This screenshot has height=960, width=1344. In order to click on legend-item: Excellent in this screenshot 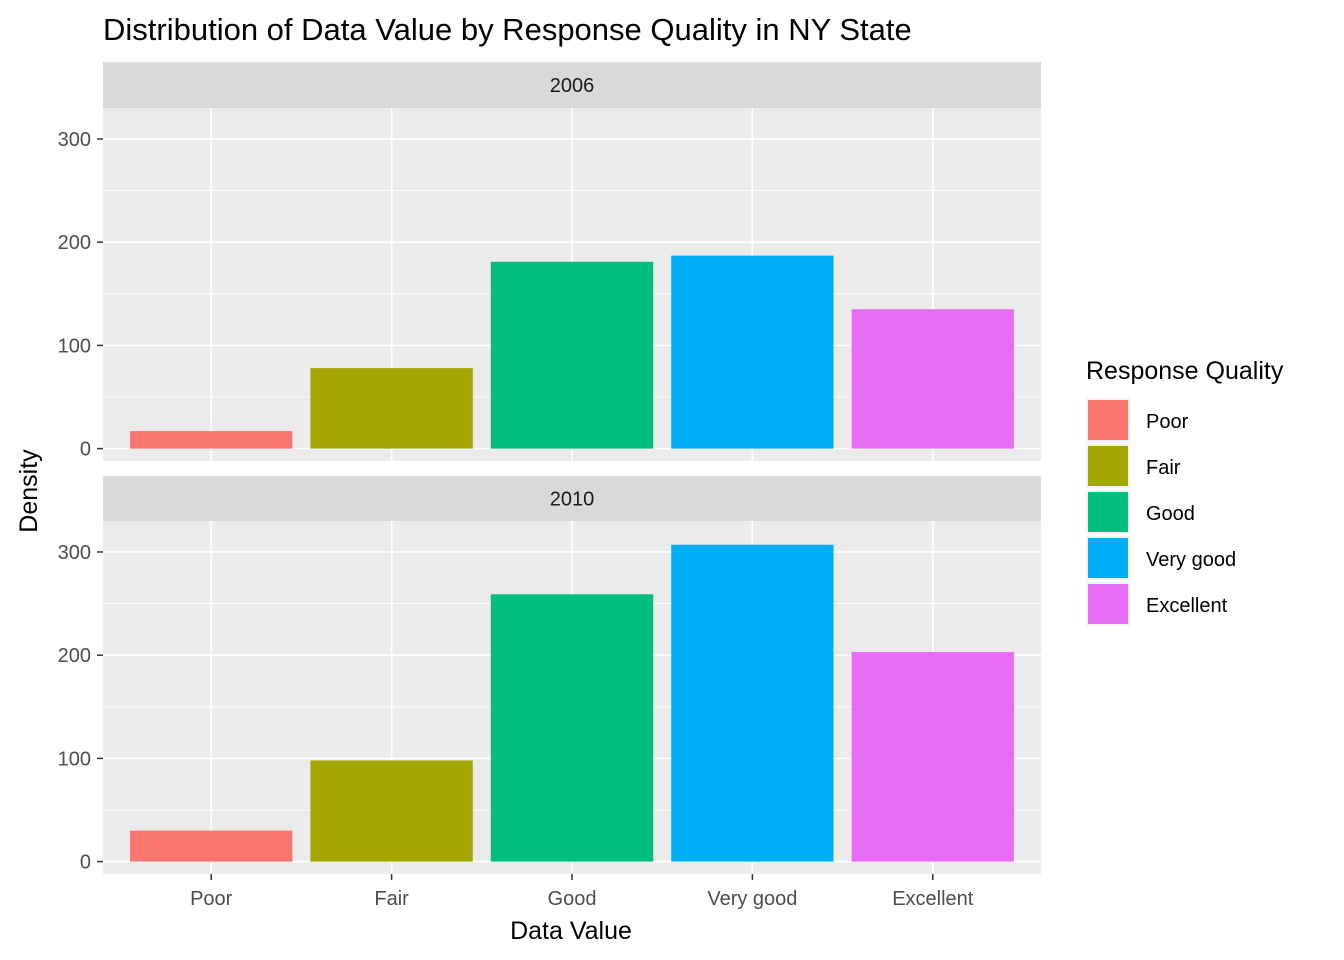, I will do `click(1157, 604)`.